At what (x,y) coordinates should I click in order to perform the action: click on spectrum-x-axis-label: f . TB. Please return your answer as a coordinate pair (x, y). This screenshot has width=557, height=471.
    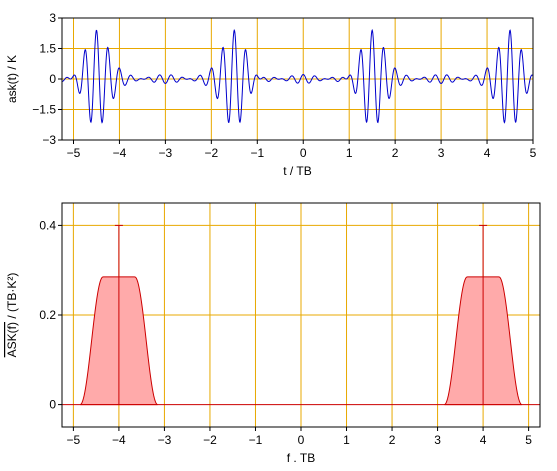
    Looking at the image, I should click on (301, 458).